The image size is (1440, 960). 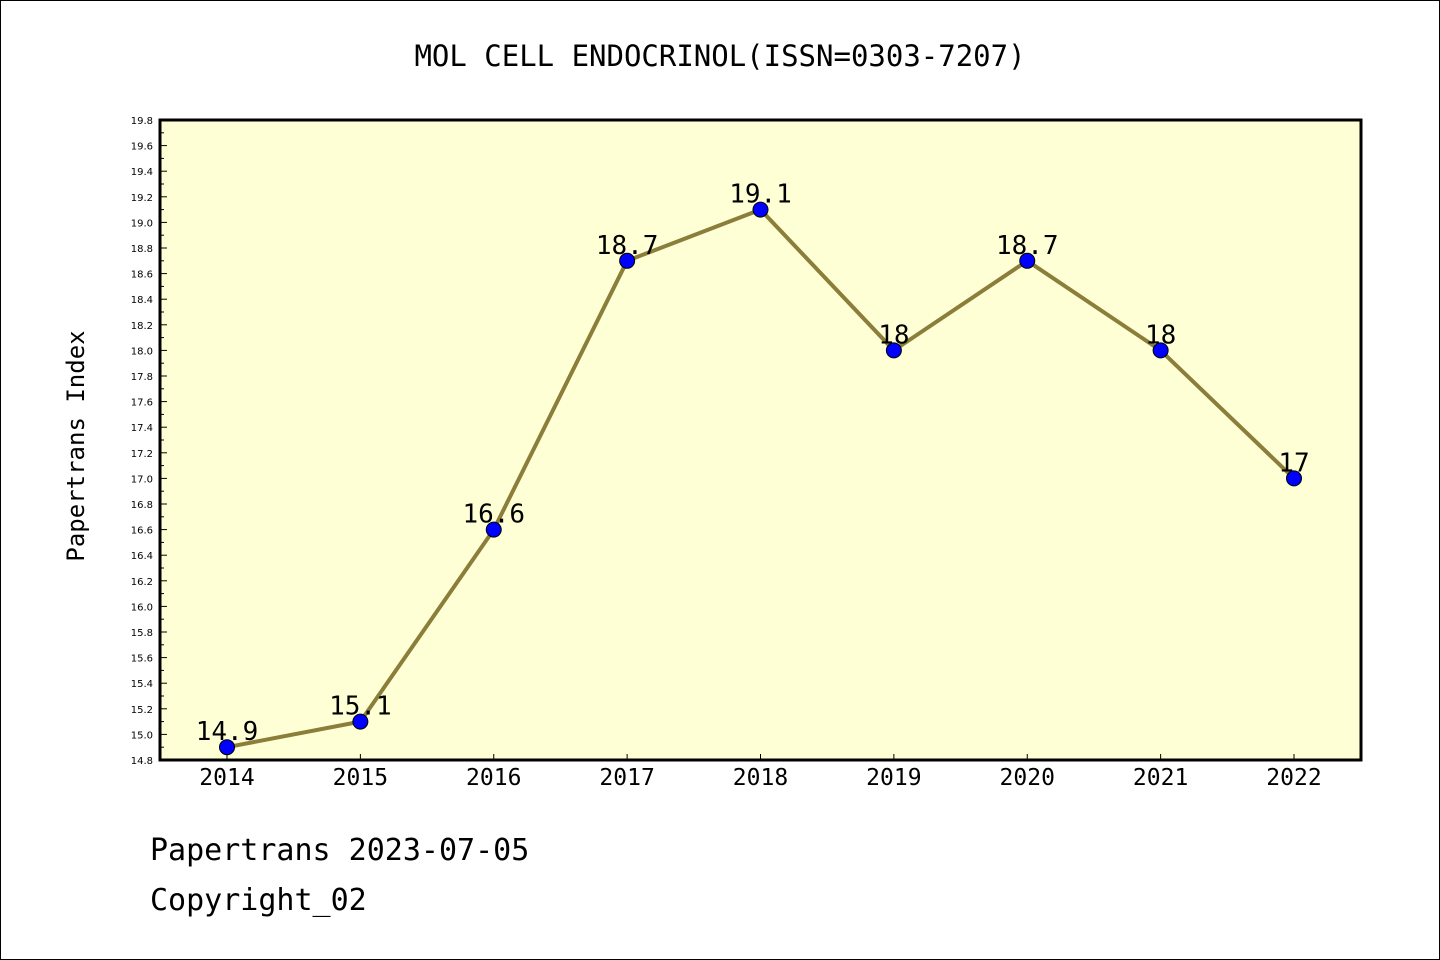 I want to click on y-tick-label: 19.0, so click(x=142, y=223).